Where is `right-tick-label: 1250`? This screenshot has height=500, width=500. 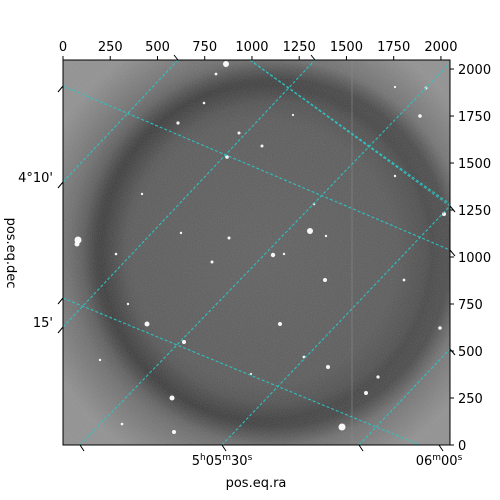
right-tick-label: 1250 is located at coordinates (474, 211).